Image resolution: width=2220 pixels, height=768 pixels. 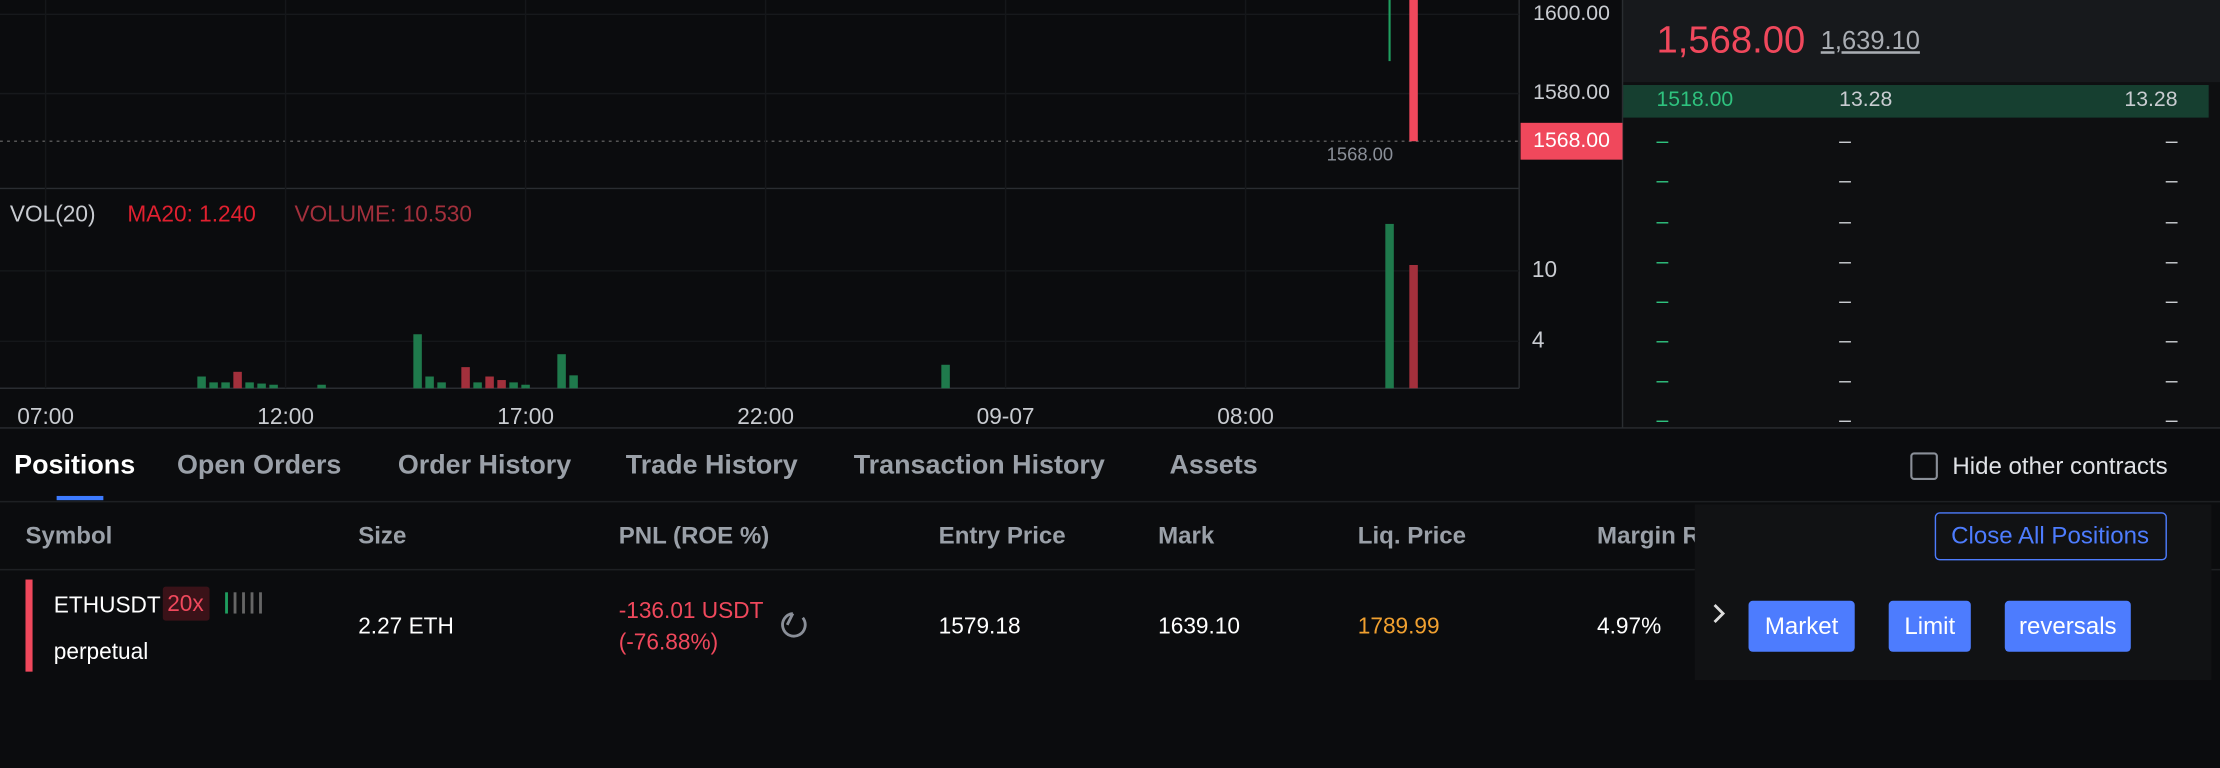 I want to click on tab: Order History, so click(x=484, y=464).